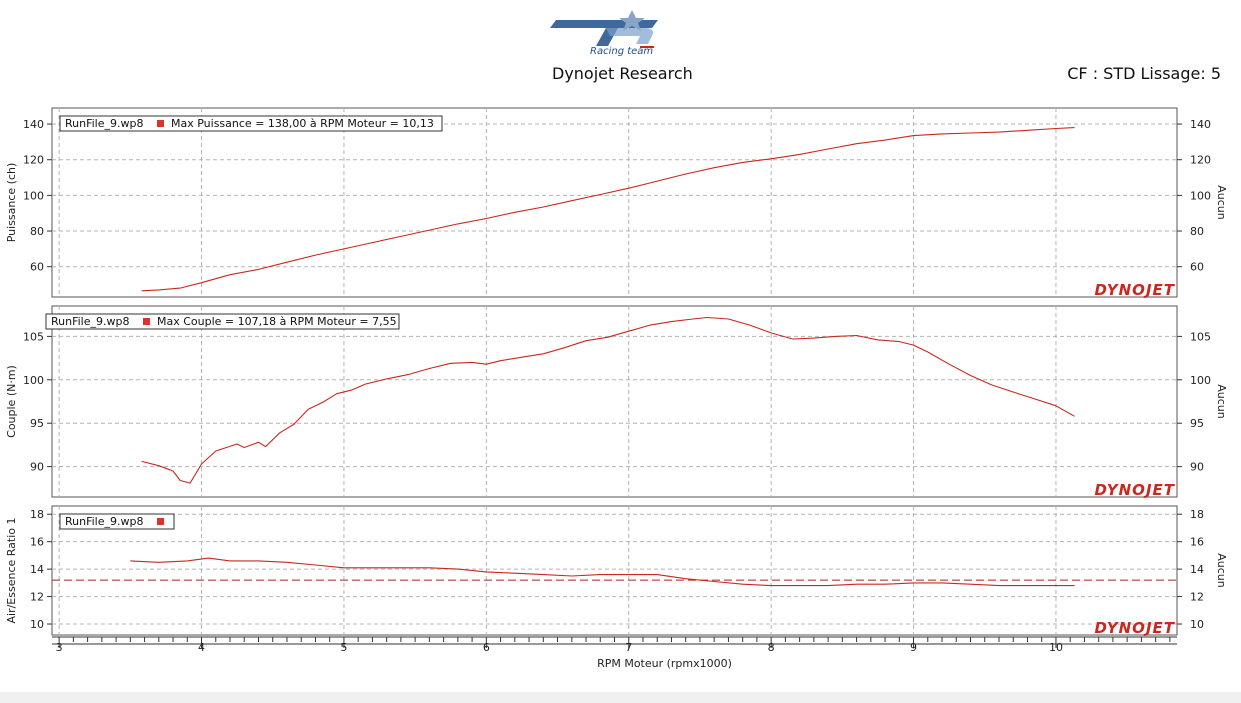 This screenshot has width=1241, height=703. I want to click on series-line, so click(602, 572).